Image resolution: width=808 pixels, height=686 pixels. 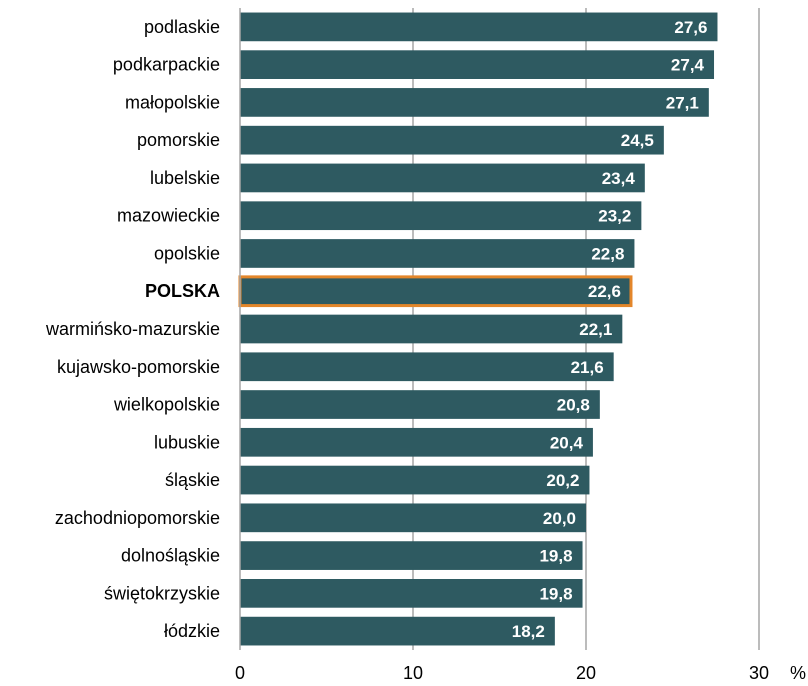 What do you see at coordinates (178, 140) in the screenshot?
I see `category-label-3: pomorskie` at bounding box center [178, 140].